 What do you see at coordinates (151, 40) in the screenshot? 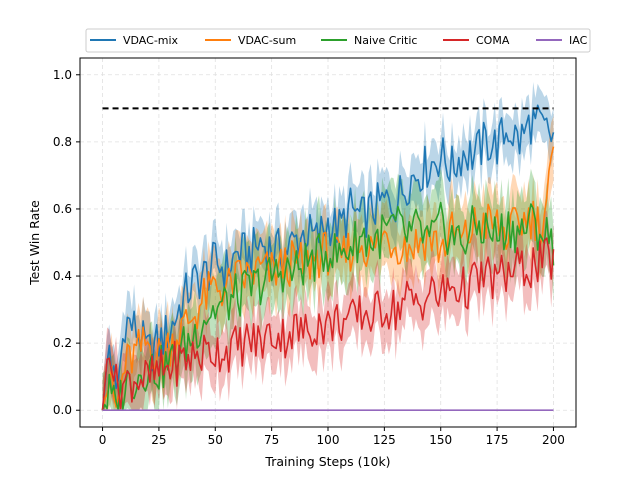
I see `legend-label: VDAC-mix` at bounding box center [151, 40].